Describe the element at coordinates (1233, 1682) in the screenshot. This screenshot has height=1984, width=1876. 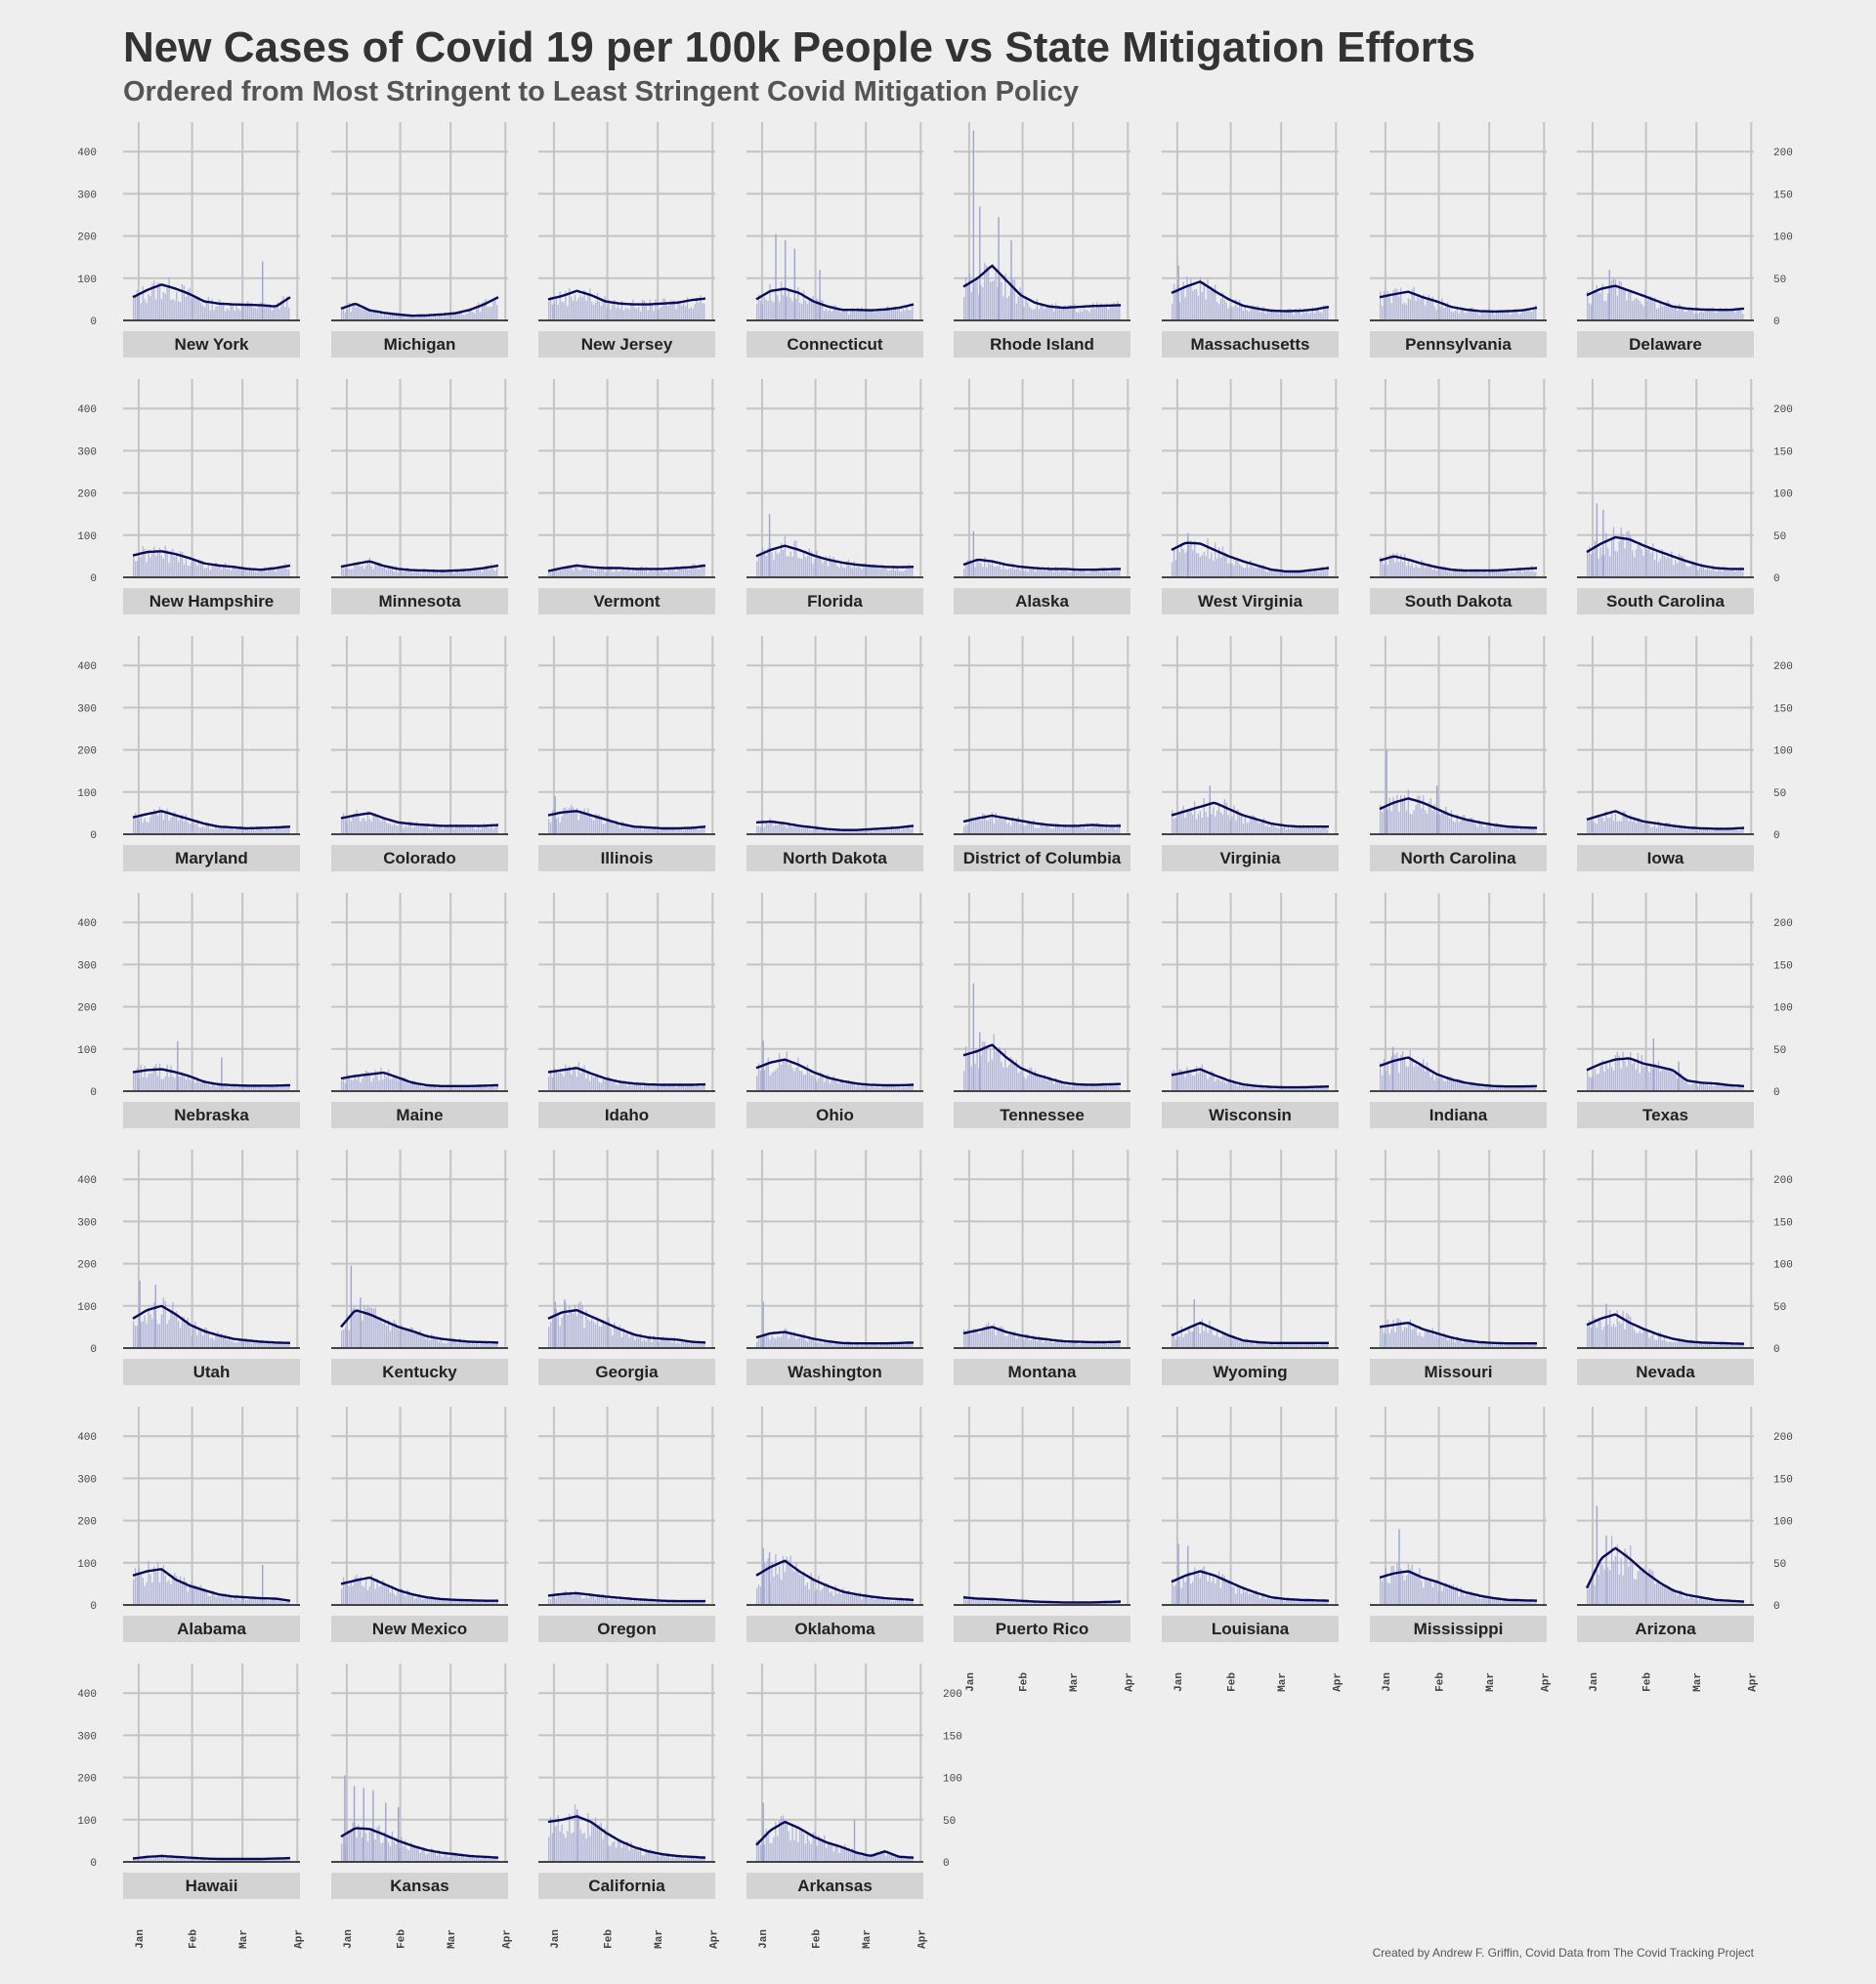
I see `x-tick: Feb` at that location.